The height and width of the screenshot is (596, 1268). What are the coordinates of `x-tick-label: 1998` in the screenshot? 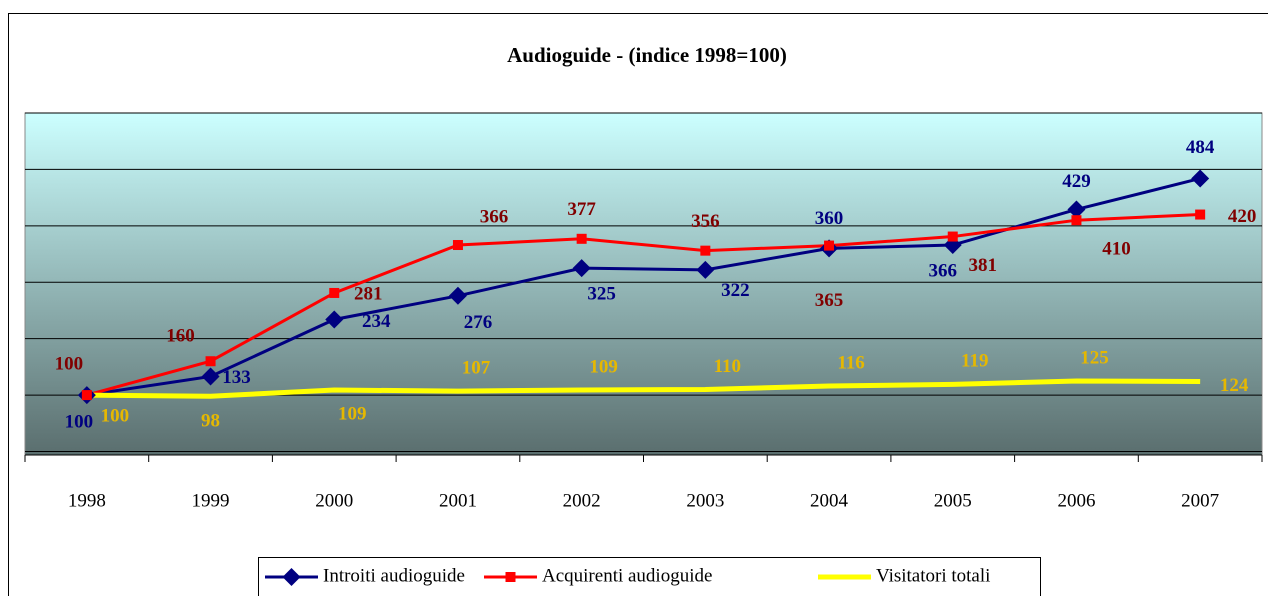 It's located at (87, 500).